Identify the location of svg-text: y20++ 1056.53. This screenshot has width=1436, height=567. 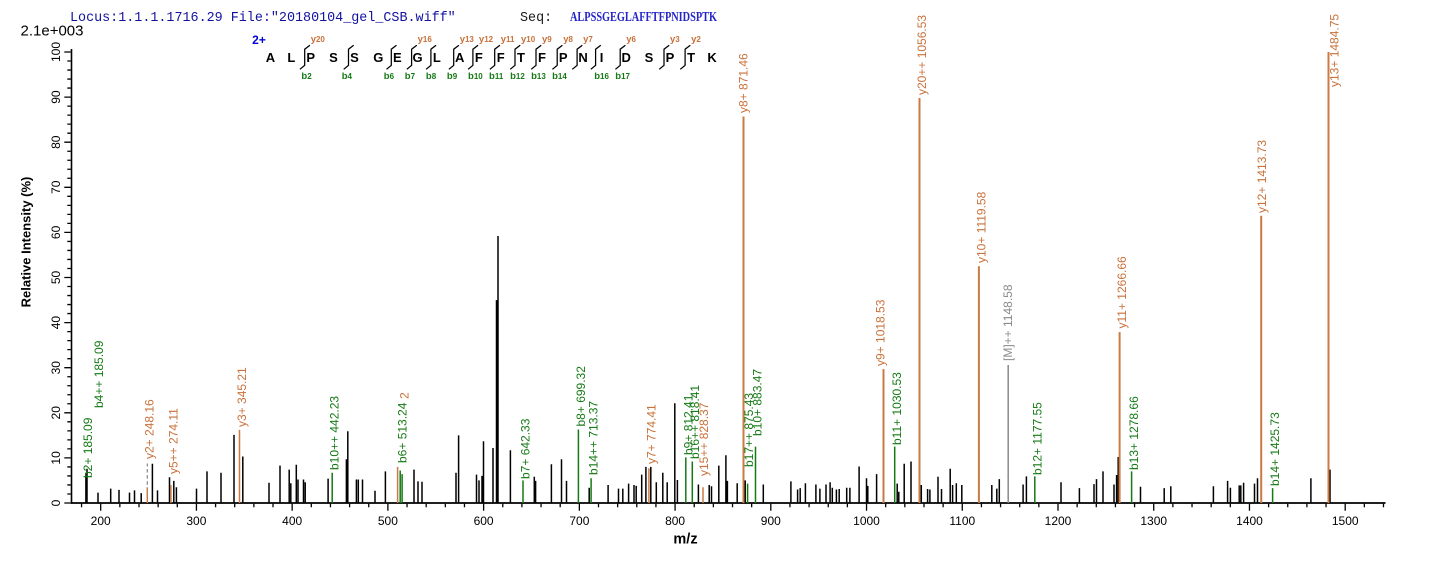
(922, 55).